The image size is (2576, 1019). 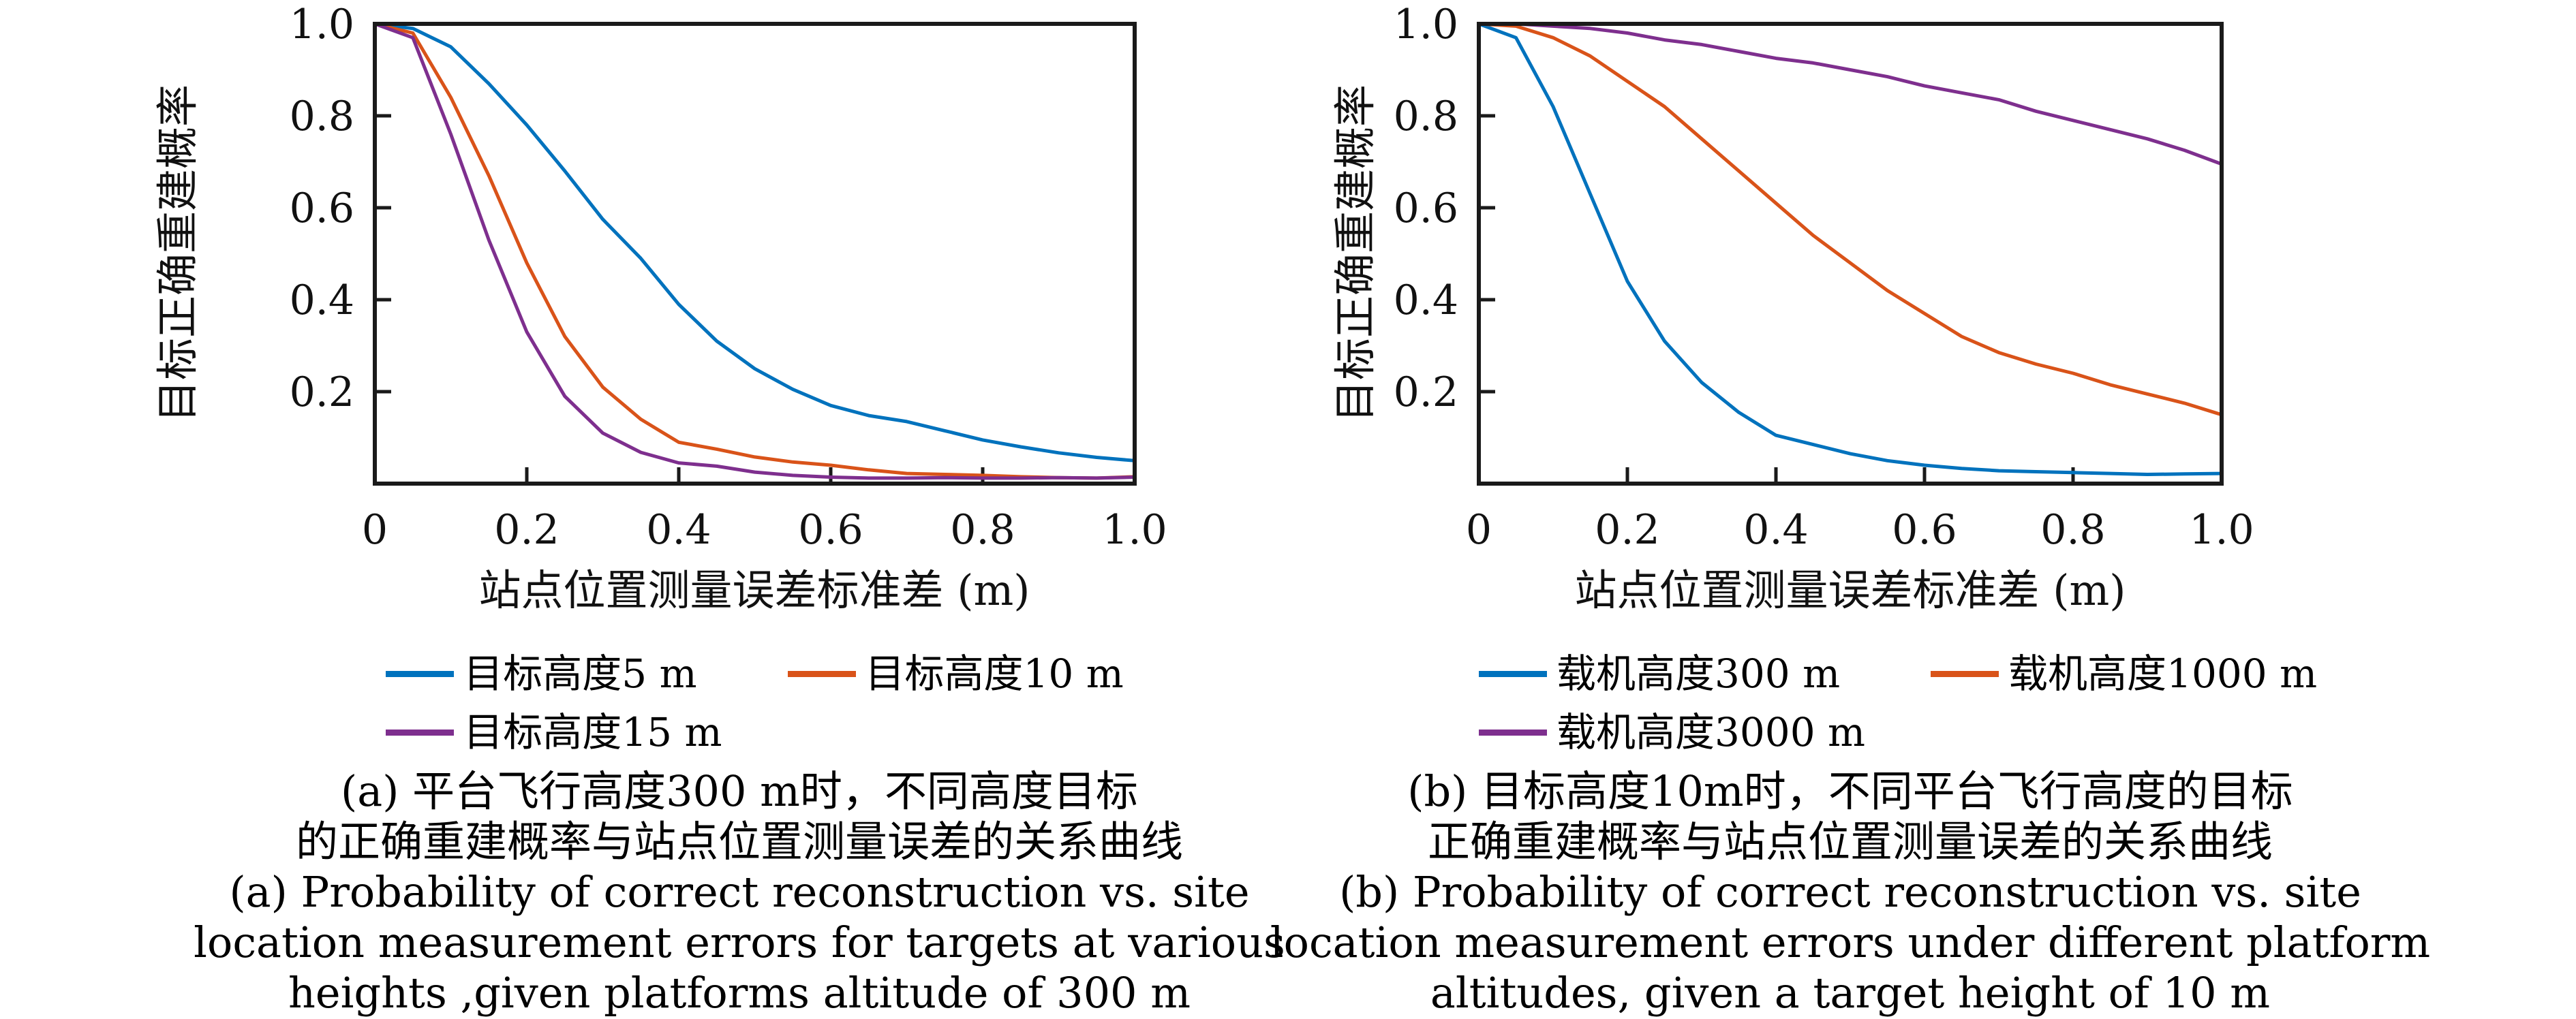 I want to click on caption-line: 的正确重建概率与站点位置测量误差的关系曲线, so click(x=739, y=841).